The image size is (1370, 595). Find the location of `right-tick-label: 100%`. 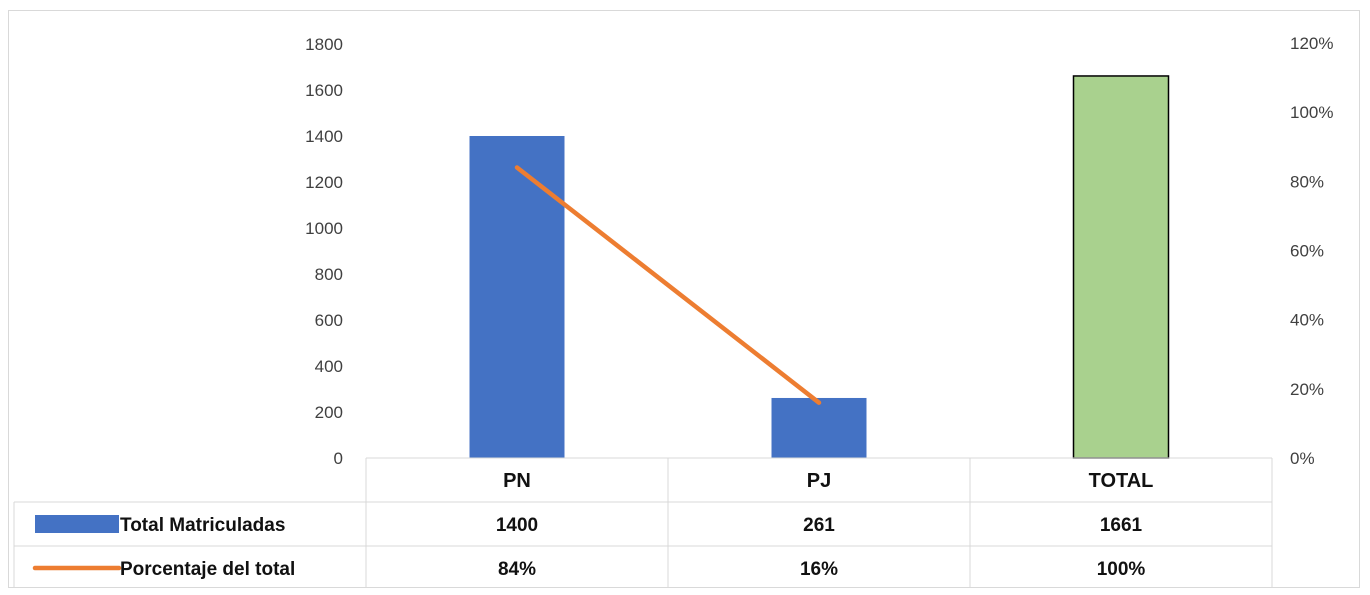

right-tick-label: 100% is located at coordinates (1311, 112).